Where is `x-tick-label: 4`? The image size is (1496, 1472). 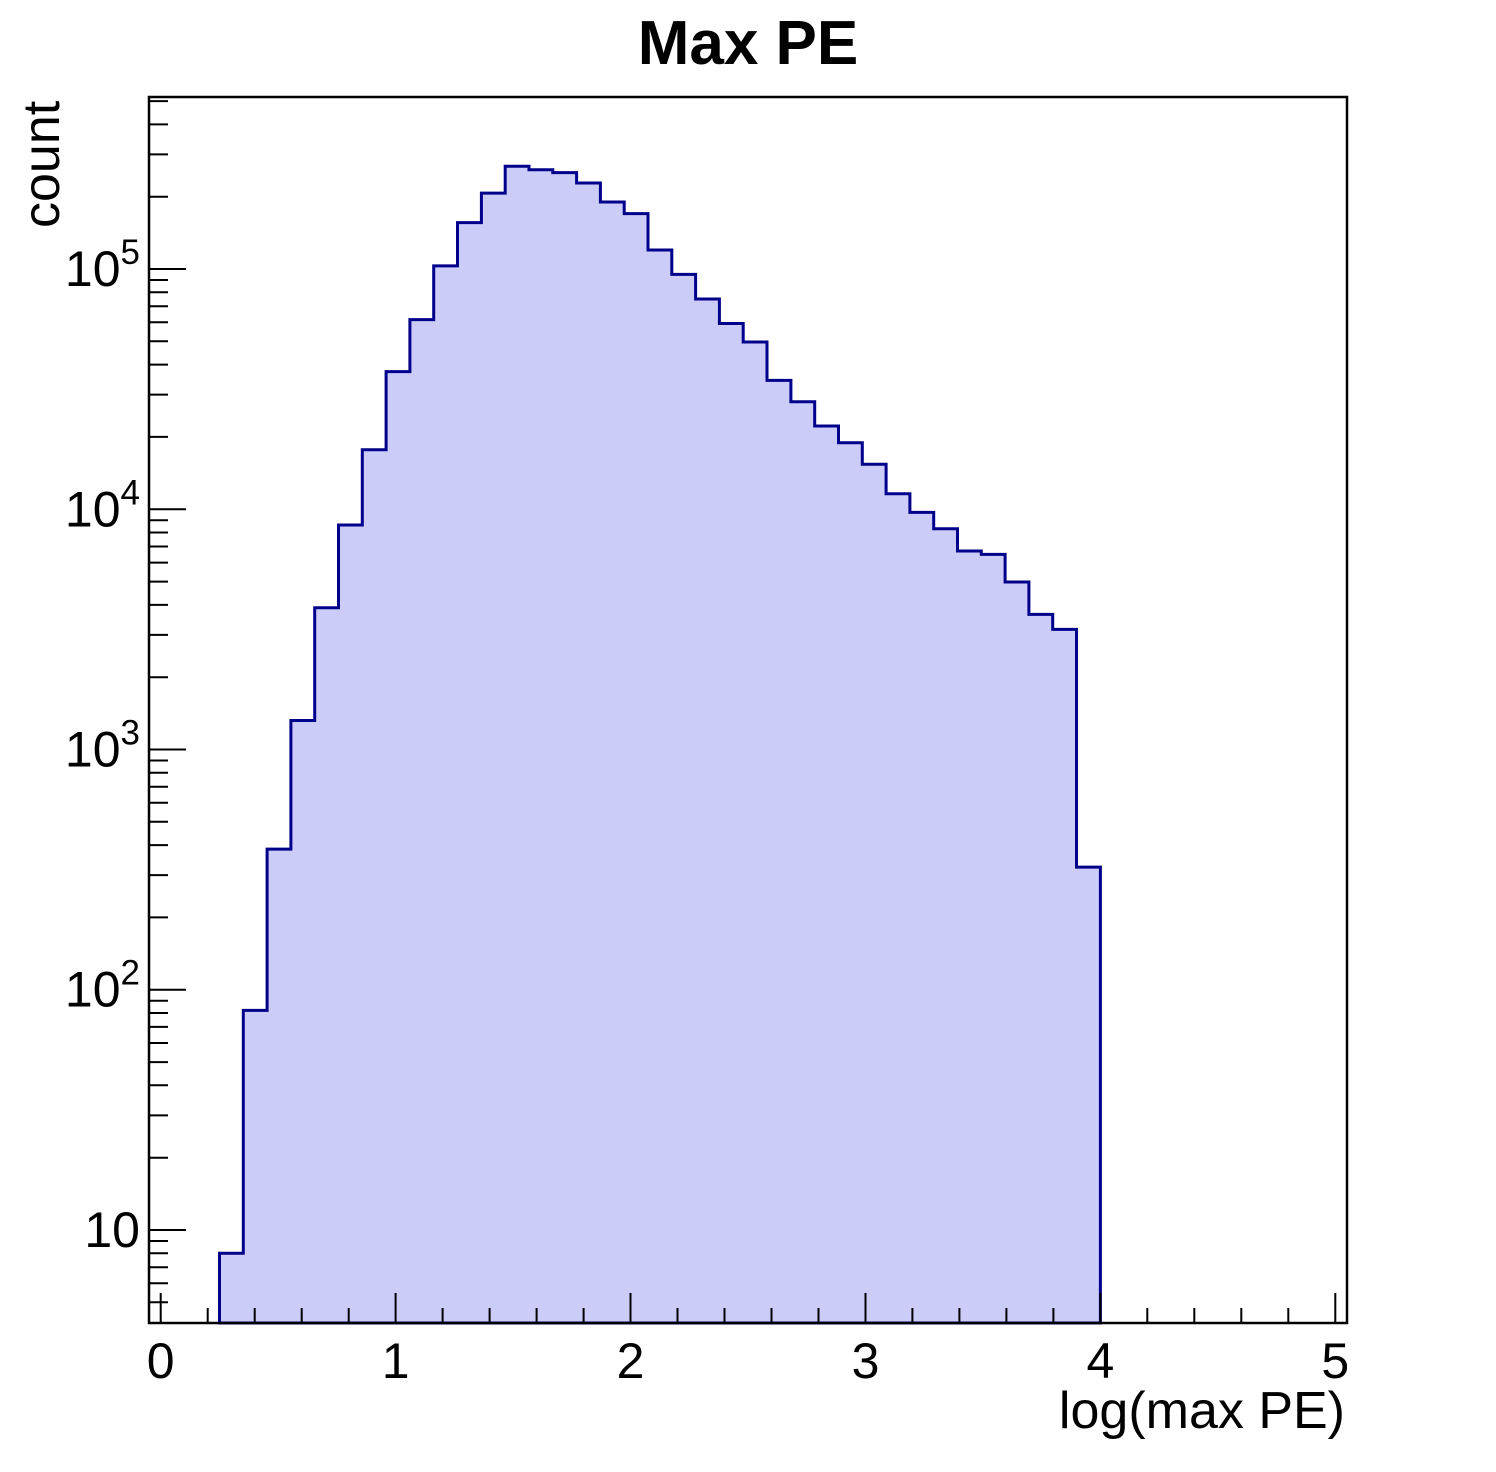
x-tick-label: 4 is located at coordinates (1100, 1361).